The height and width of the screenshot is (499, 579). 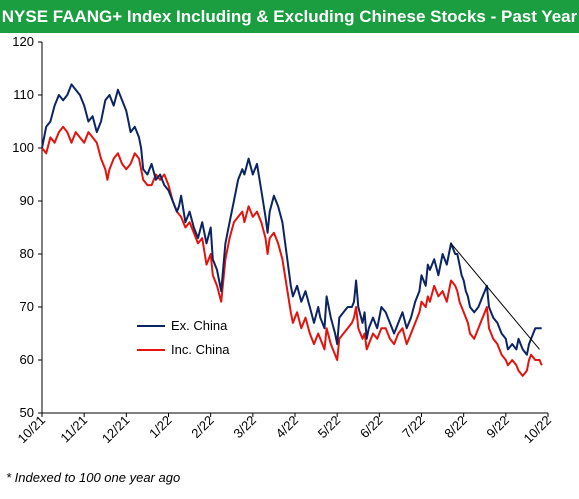 I want to click on x-tick-label: 9/22, so click(x=497, y=427).